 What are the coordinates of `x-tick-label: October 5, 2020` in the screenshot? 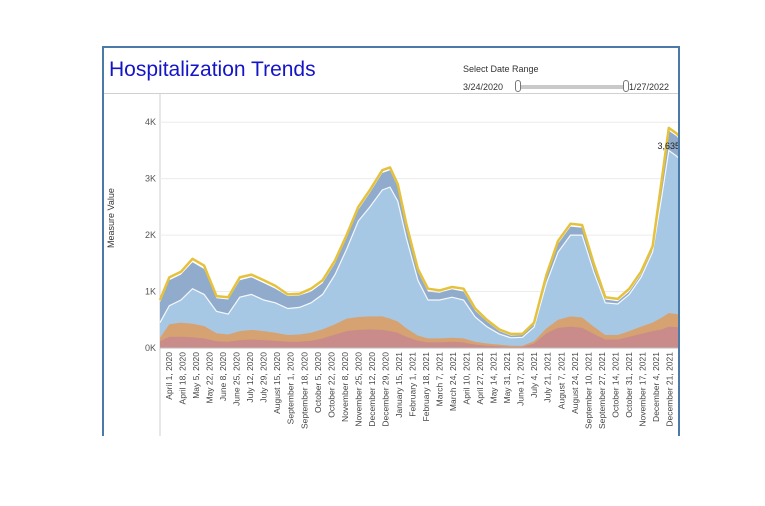 It's located at (318, 382).